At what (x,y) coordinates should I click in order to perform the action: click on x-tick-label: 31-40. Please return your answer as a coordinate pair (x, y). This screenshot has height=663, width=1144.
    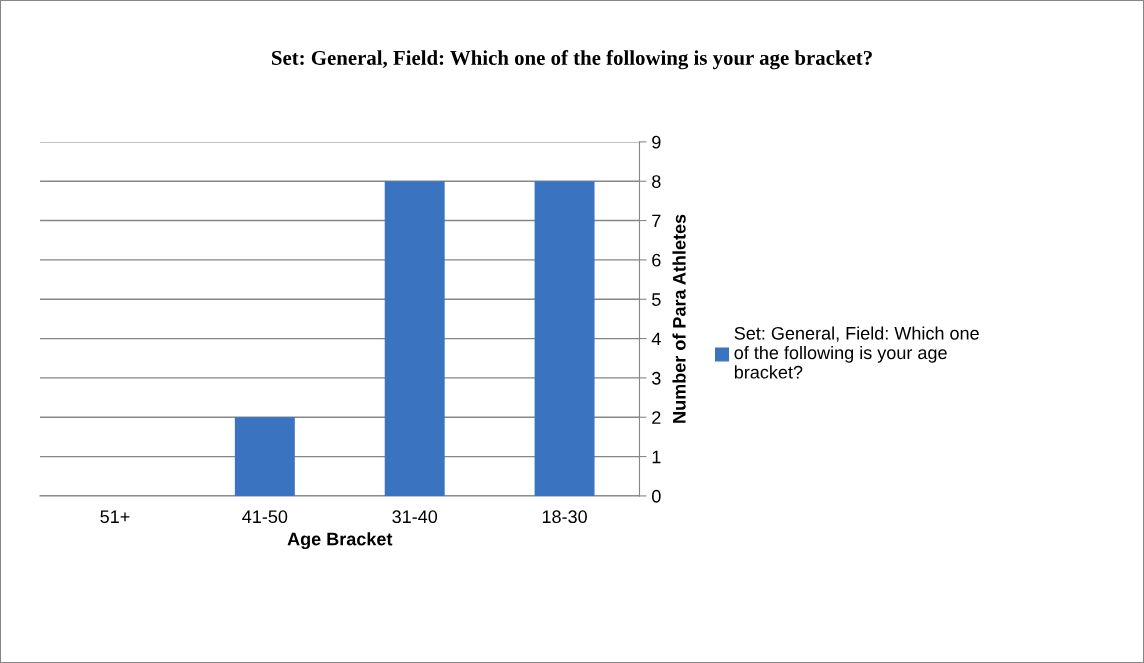
    Looking at the image, I should click on (415, 517).